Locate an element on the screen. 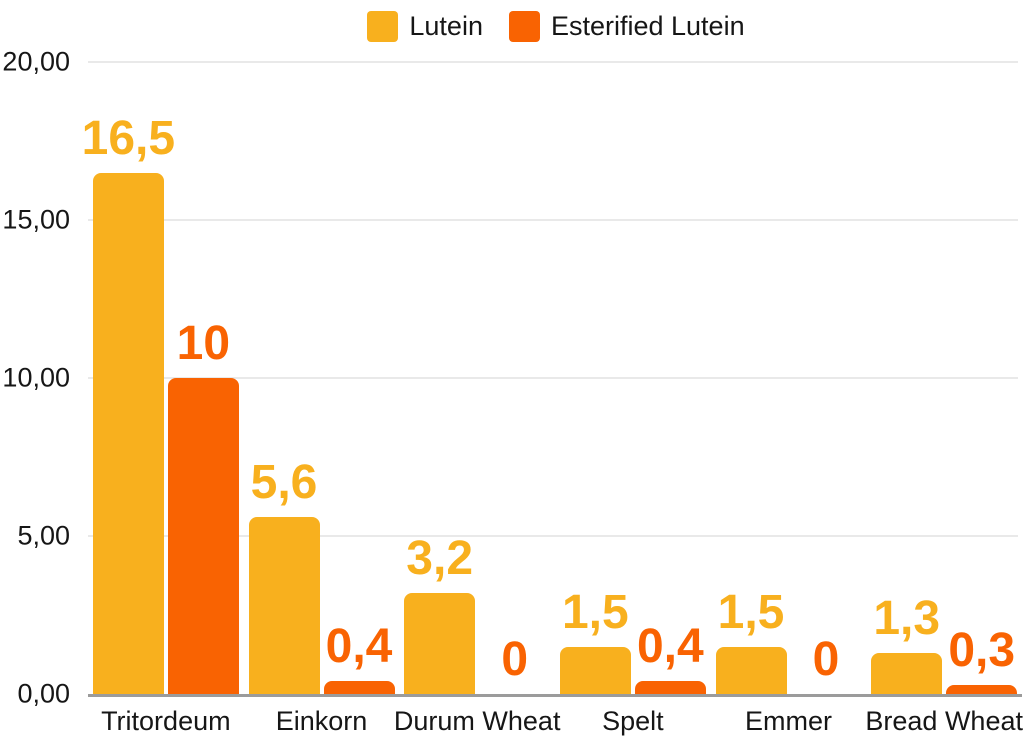 The image size is (1024, 737). bar-durum-wheat-lutein is located at coordinates (440, 643).